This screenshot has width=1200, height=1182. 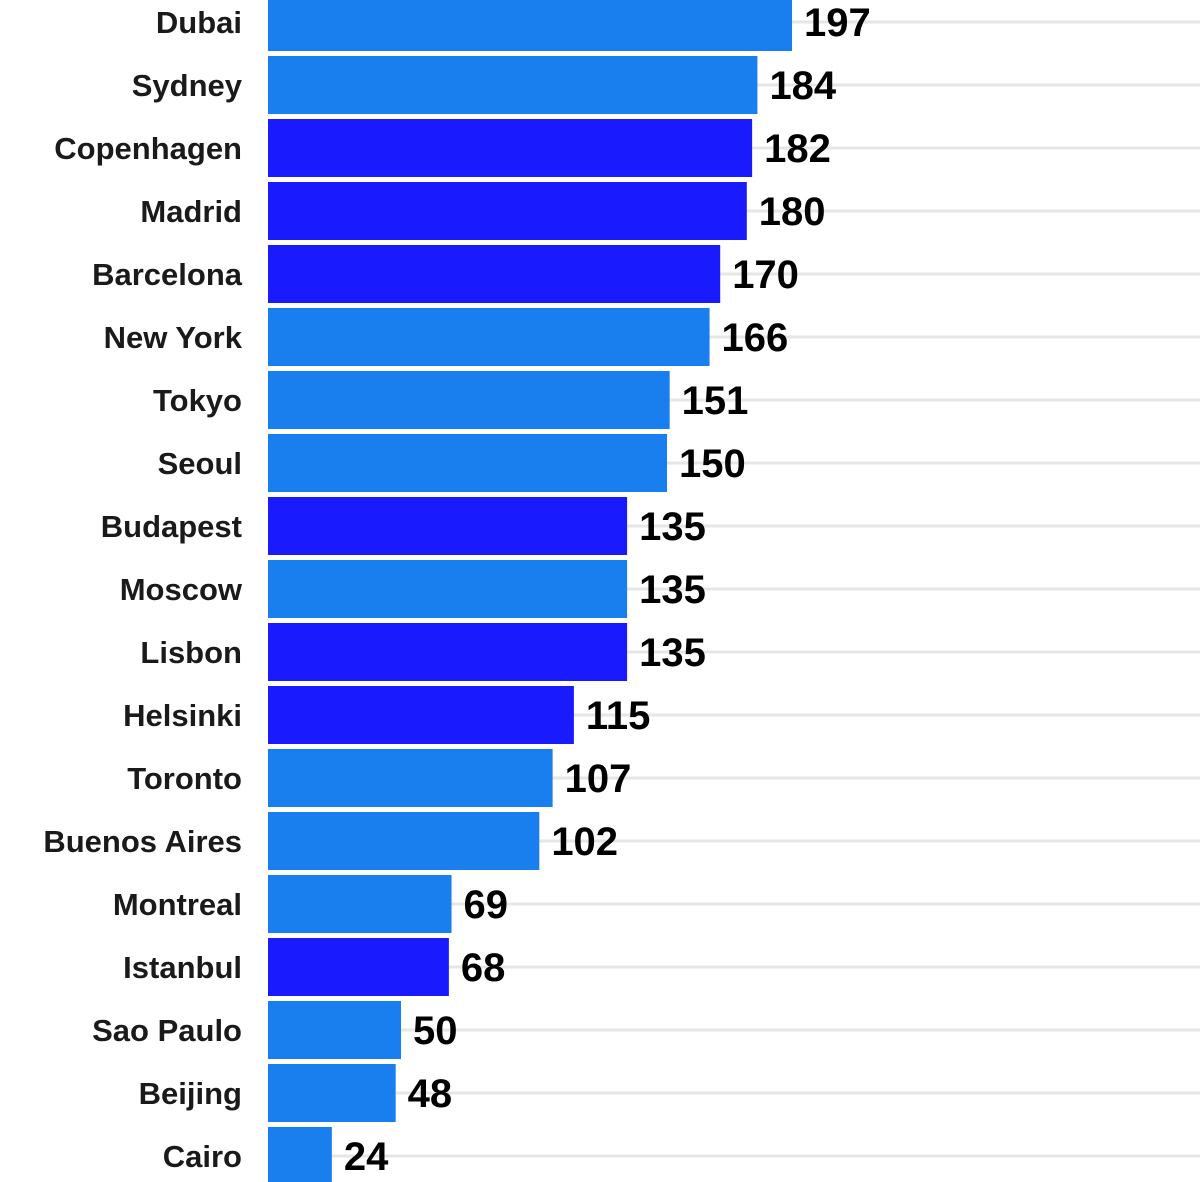 I want to click on bar-dubai, so click(x=530, y=25).